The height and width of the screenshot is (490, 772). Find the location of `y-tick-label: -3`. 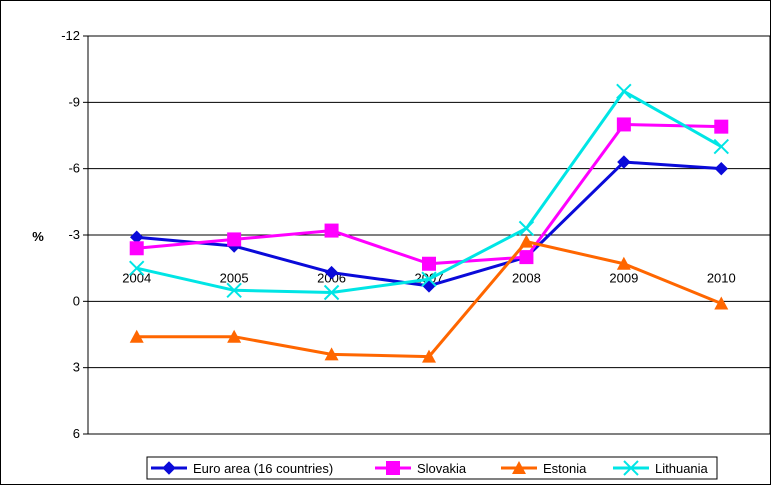

y-tick-label: -3 is located at coordinates (74, 234).